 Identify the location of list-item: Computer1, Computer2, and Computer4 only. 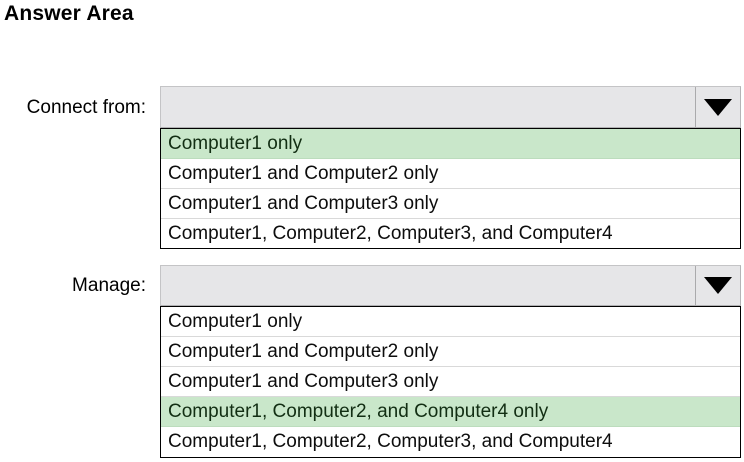
(450, 412).